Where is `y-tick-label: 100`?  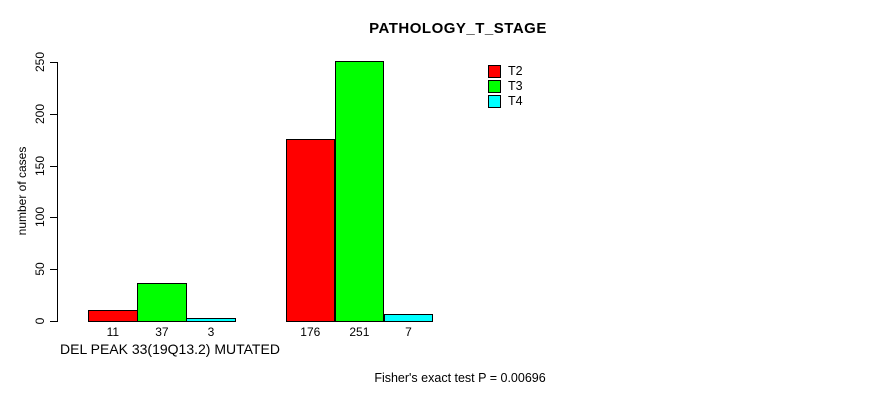
y-tick-label: 100 is located at coordinates (40, 217).